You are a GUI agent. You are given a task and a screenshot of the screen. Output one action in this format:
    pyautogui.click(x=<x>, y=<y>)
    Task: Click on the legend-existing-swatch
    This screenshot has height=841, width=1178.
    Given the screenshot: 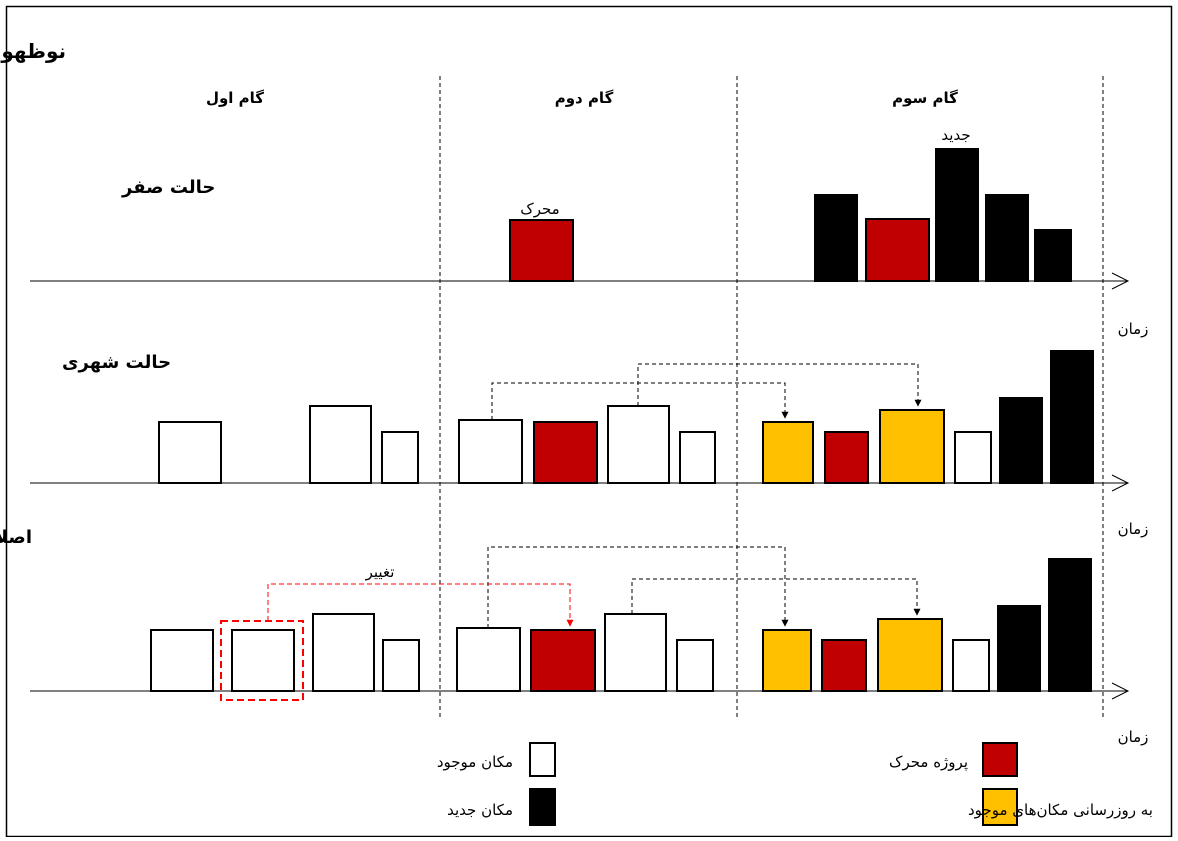 What is the action you would take?
    pyautogui.click(x=542, y=759)
    